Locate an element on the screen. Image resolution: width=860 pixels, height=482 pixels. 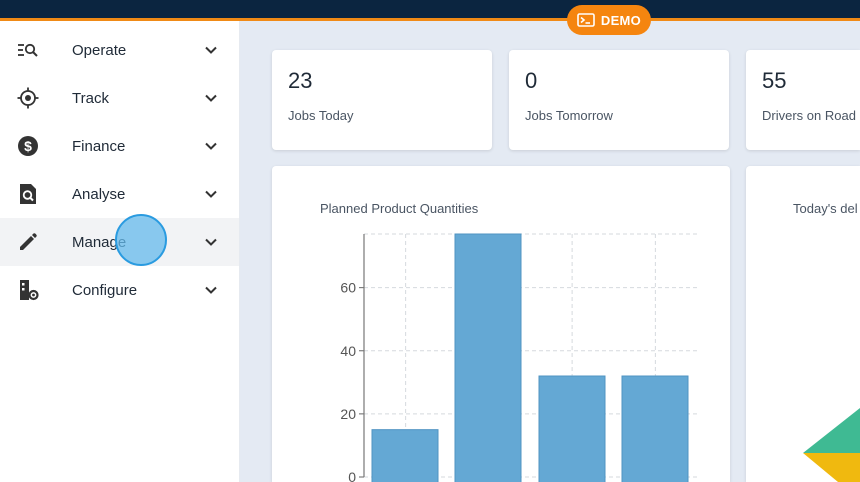
pie-chart-title: Today's del is located at coordinates (825, 208).